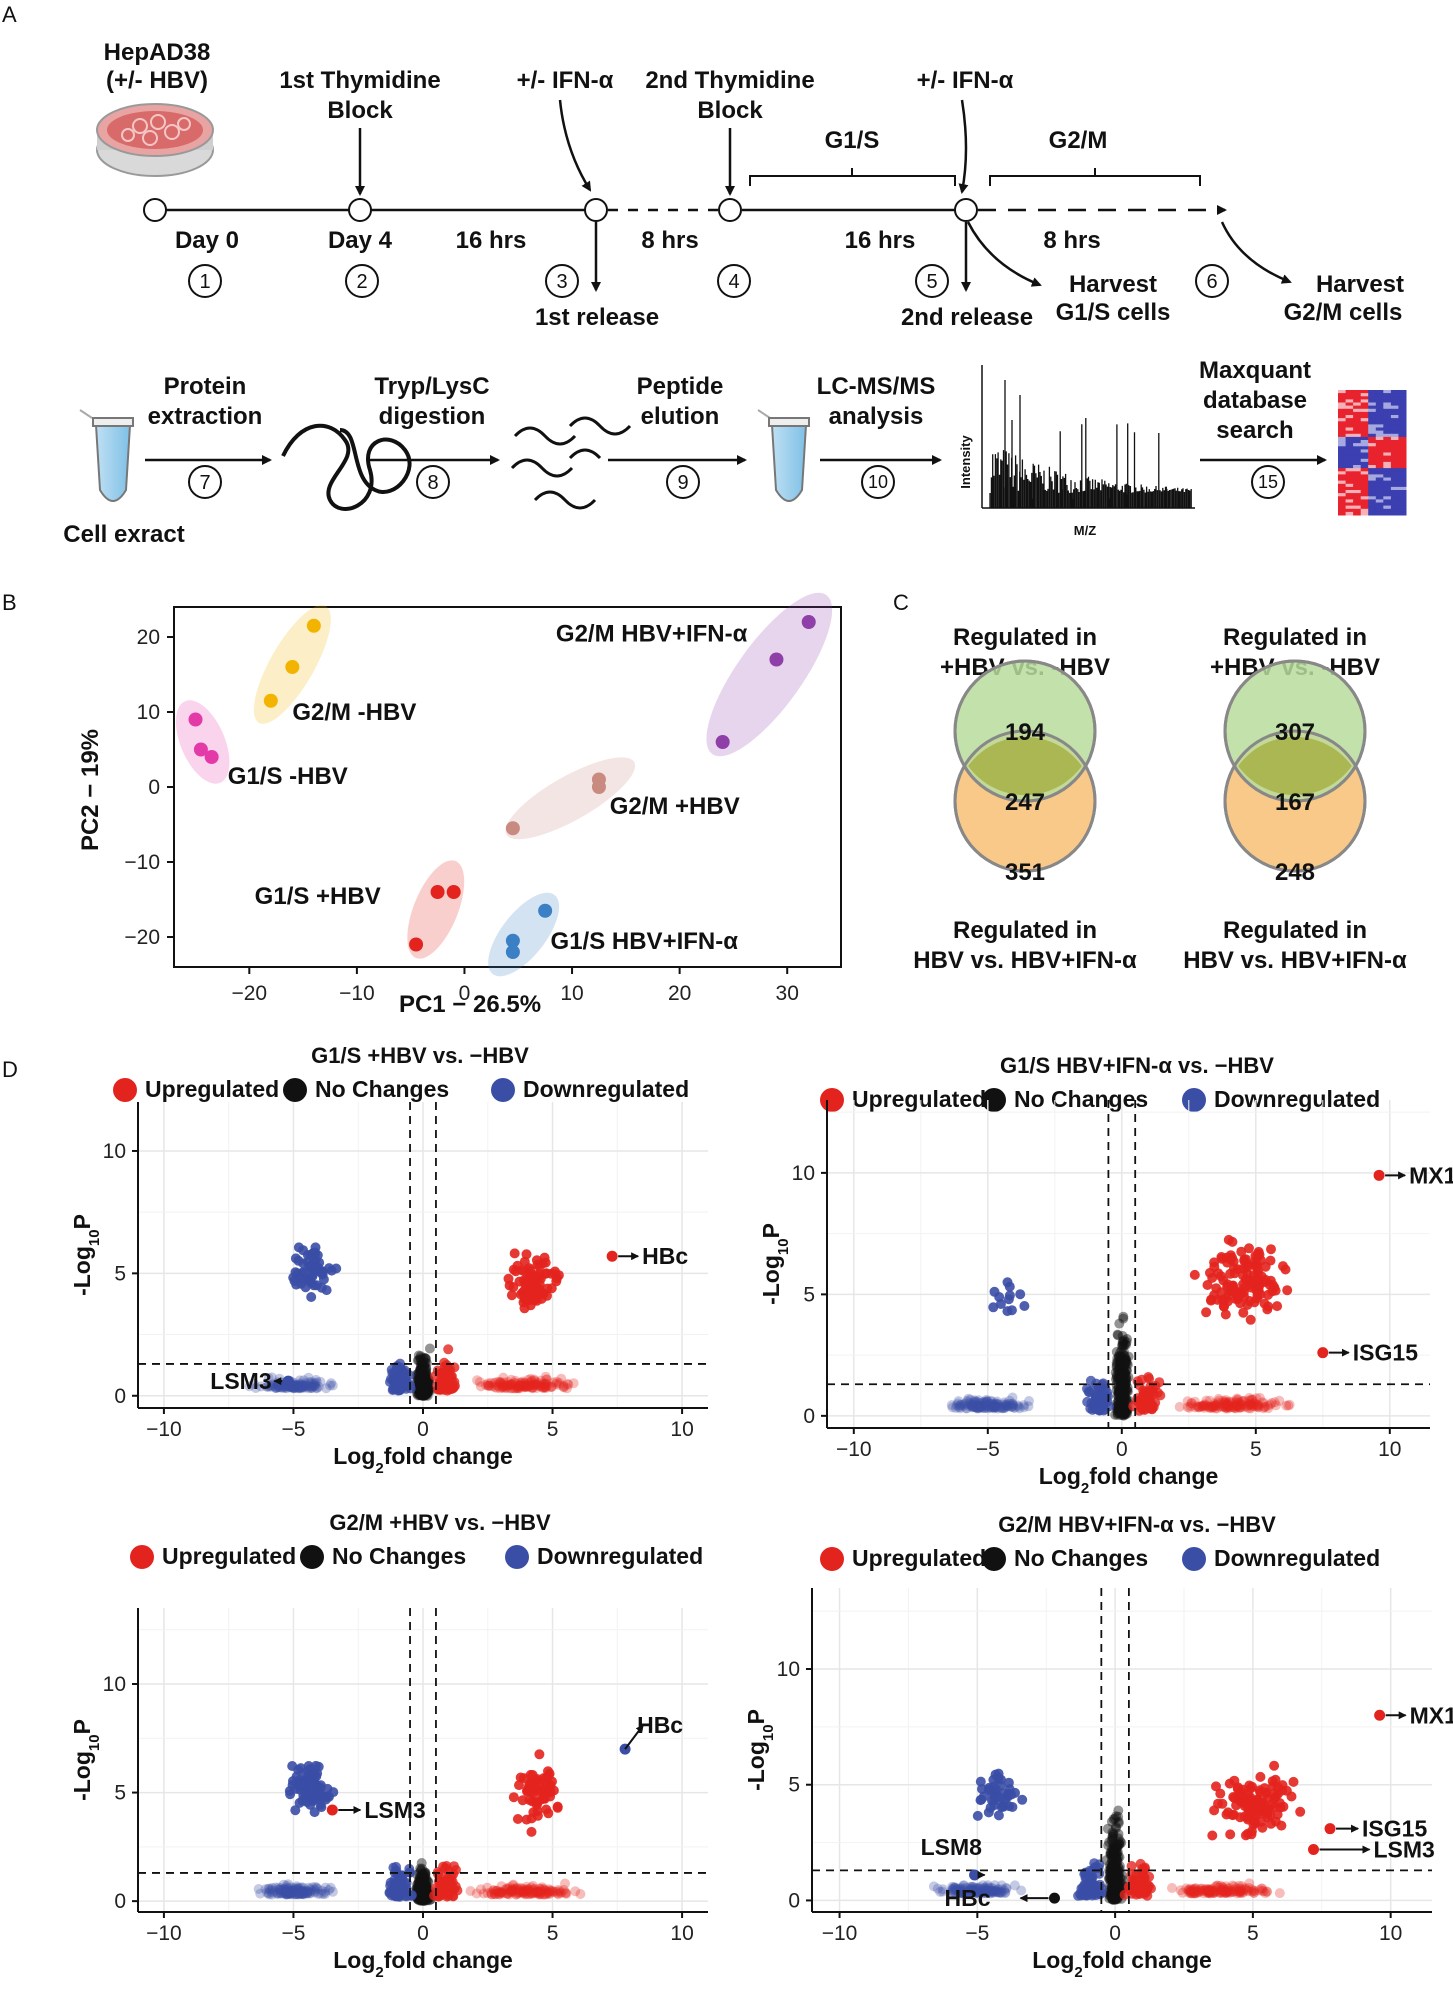  Describe the element at coordinates (1343, 312) in the screenshot. I see `harvest-g2m-b: G2/M cells` at that location.